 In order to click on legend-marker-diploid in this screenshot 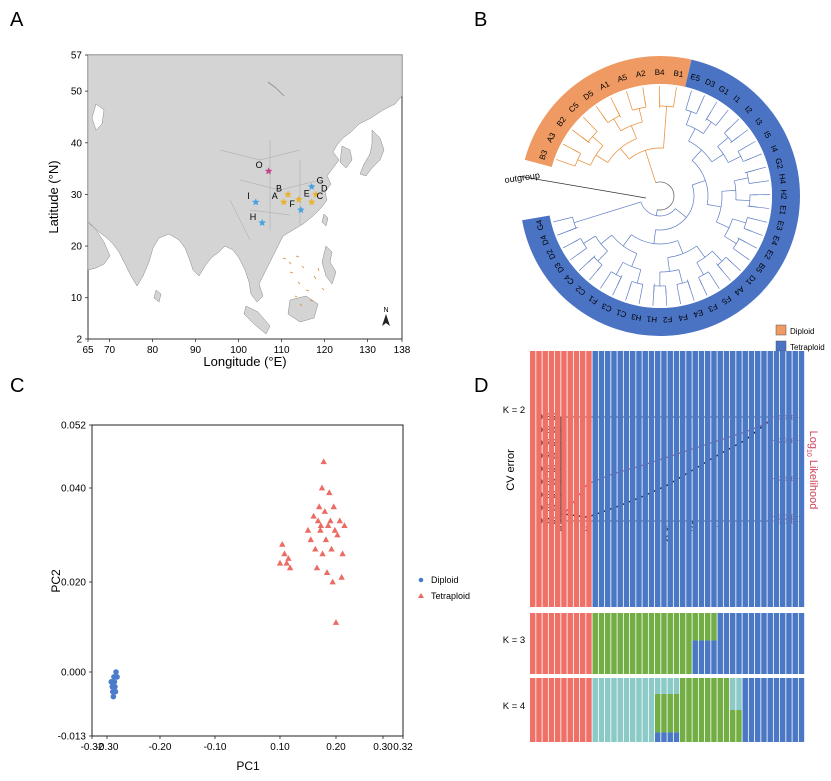, I will do `click(421, 580)`.